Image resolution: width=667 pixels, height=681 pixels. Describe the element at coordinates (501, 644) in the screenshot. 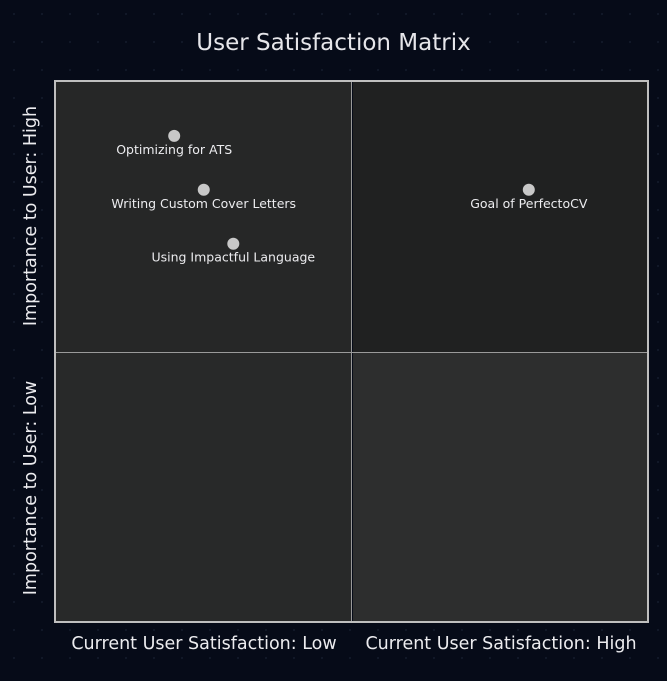

I see `x-axis-label-high: Current User Satisfaction: High` at that location.